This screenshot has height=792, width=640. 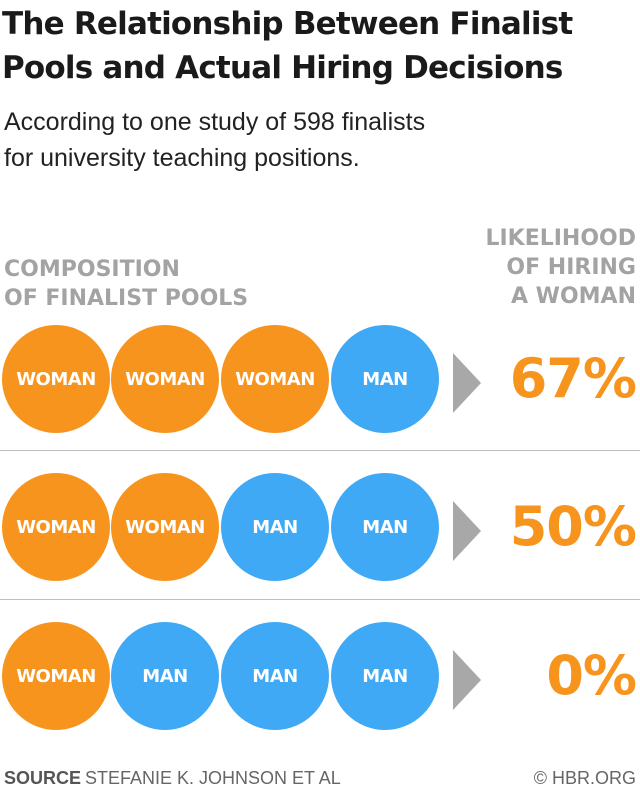 I want to click on pool-row: WOMAN WOMAN WOMAN MAN 67%, so click(x=320, y=380).